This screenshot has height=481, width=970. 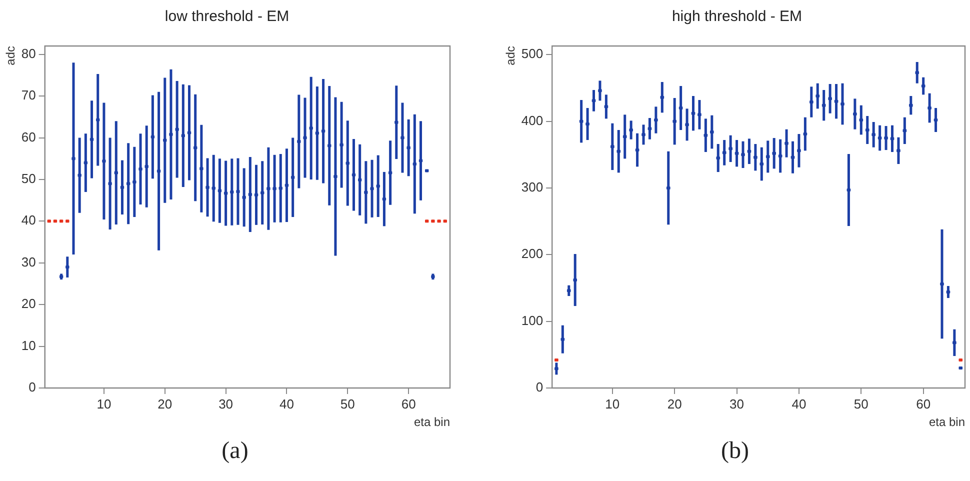 I want to click on y-tick-label: 400, so click(x=532, y=120).